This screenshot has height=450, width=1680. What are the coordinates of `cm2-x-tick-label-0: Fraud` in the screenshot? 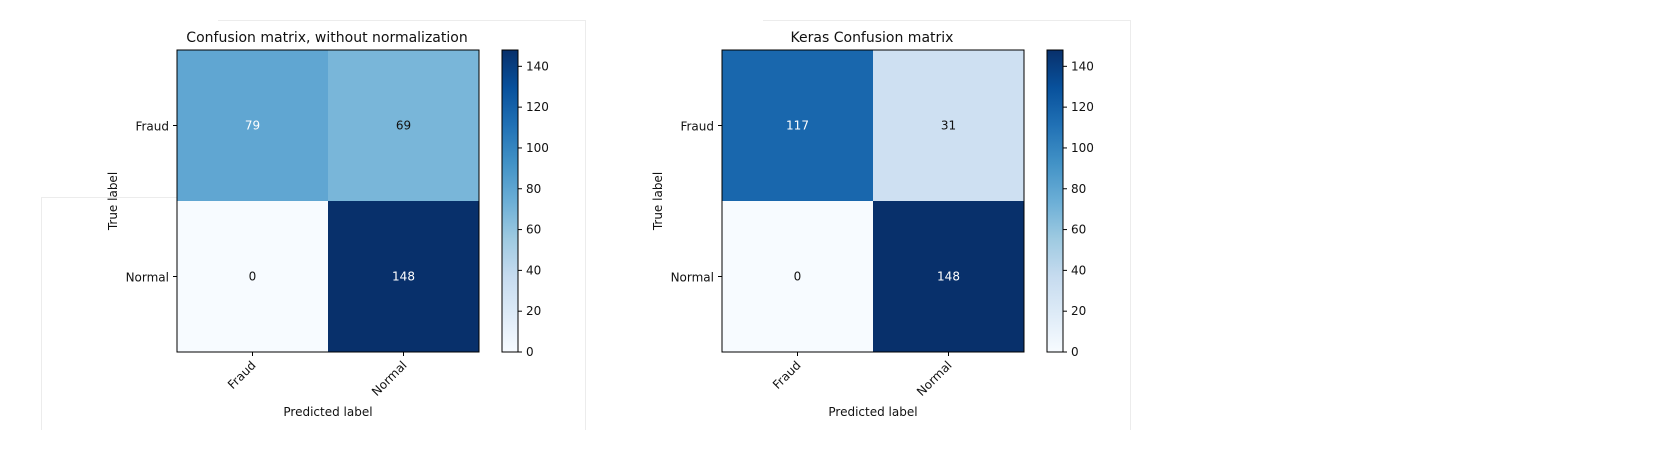 It's located at (787, 375).